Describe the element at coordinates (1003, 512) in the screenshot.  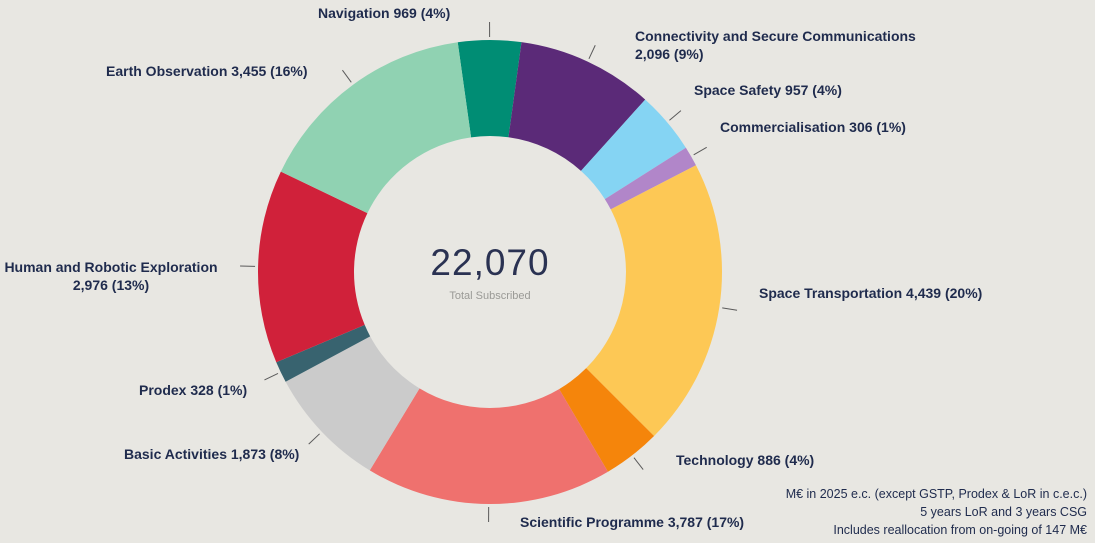
I see `footnote-line: 5 years LoR and 3 years CSG` at that location.